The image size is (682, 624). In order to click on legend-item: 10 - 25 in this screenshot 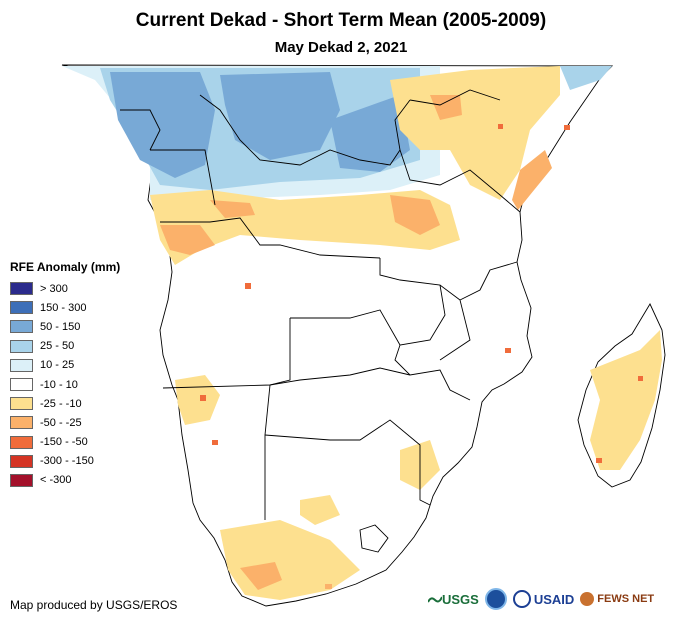, I will do `click(65, 365)`.